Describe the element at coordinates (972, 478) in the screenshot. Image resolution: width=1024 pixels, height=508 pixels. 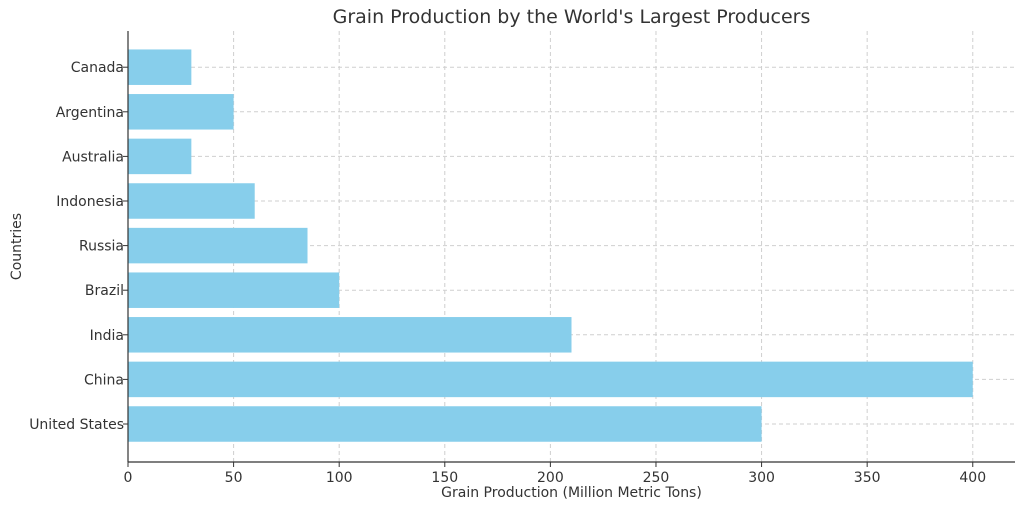
I see `x-tick-label: 400` at that location.